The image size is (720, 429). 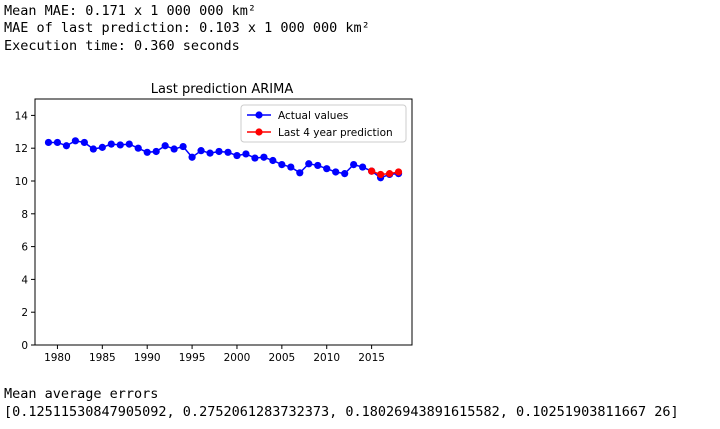 What do you see at coordinates (237, 358) in the screenshot?
I see `x-tick-label: 2000` at bounding box center [237, 358].